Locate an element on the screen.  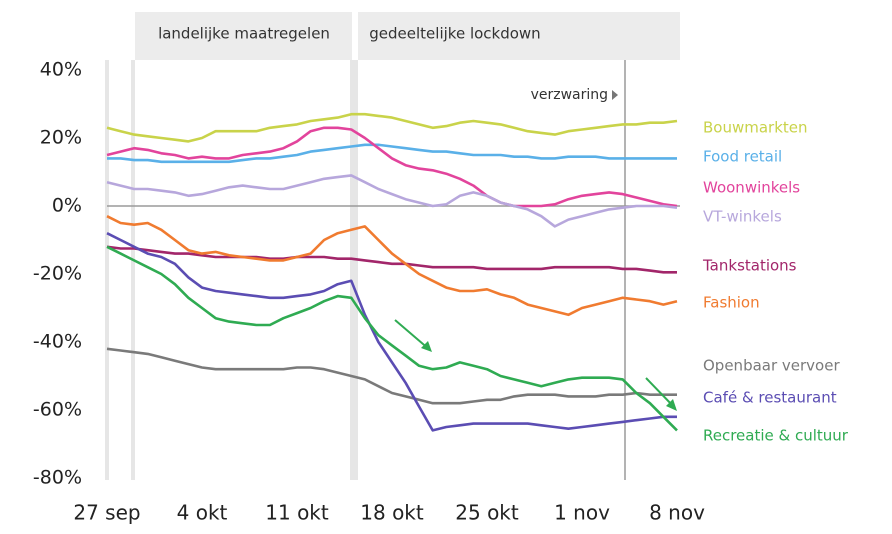
legend-label: Fashion is located at coordinates (731, 303).